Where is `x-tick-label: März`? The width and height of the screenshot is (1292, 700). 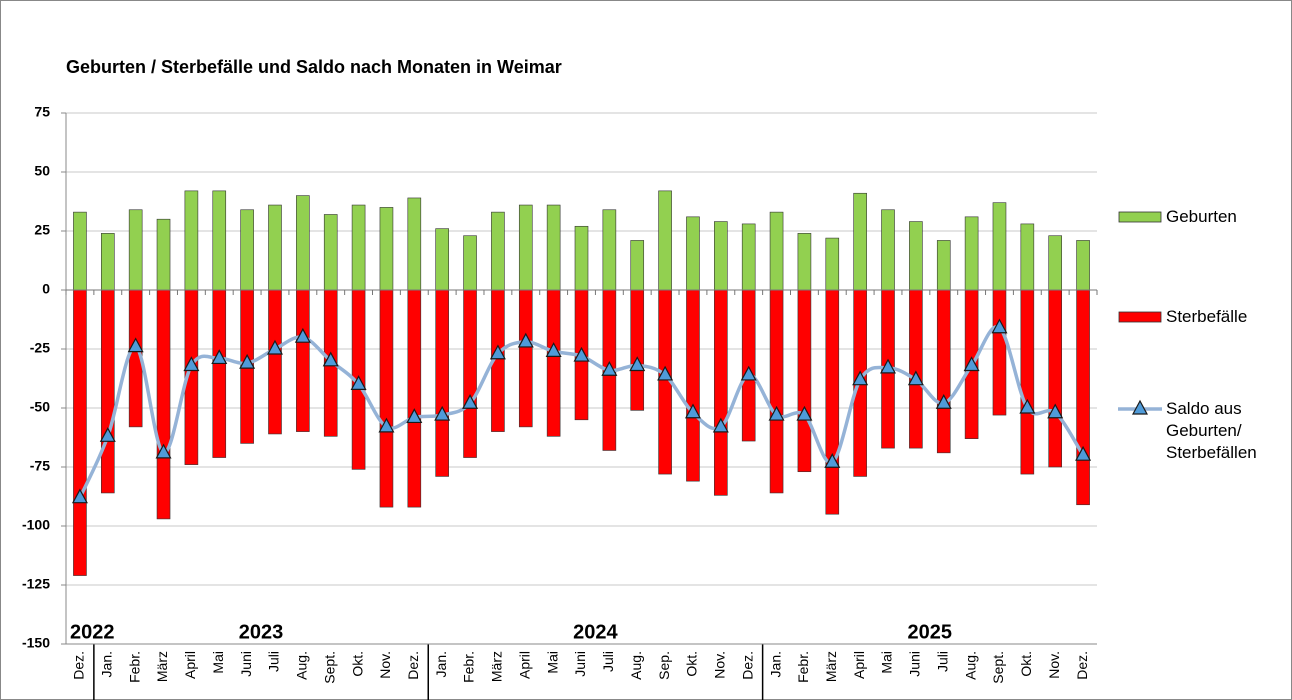
x-tick-label: März is located at coordinates (831, 666).